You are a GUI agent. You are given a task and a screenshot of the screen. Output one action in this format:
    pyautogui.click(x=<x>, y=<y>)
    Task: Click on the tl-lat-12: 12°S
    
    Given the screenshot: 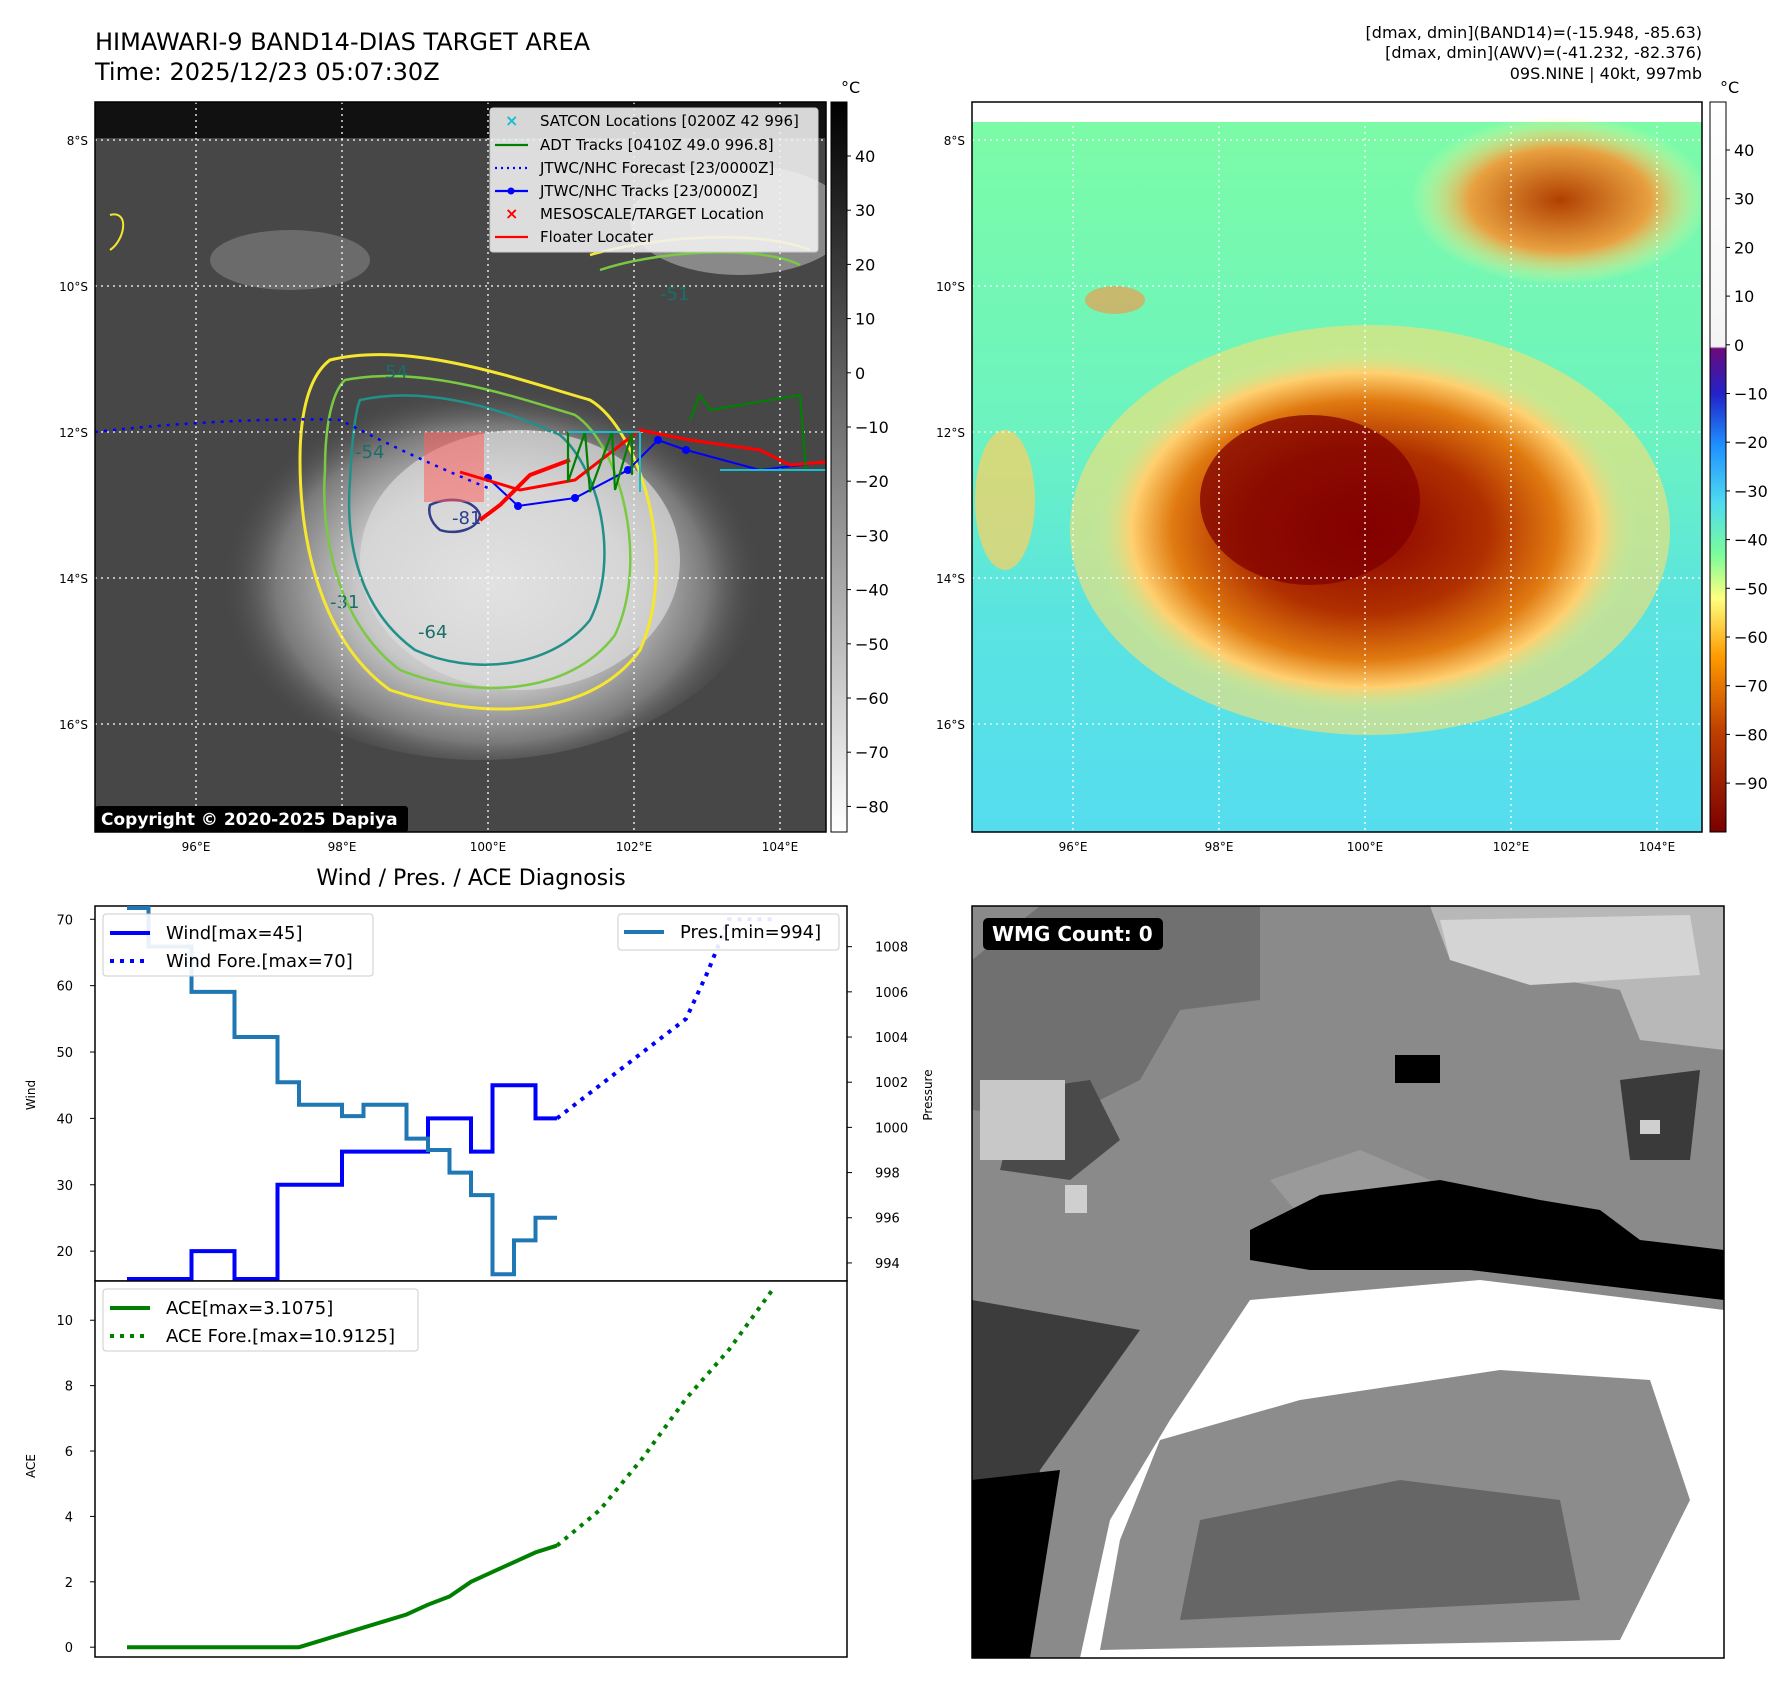 What is the action you would take?
    pyautogui.click(x=73, y=433)
    